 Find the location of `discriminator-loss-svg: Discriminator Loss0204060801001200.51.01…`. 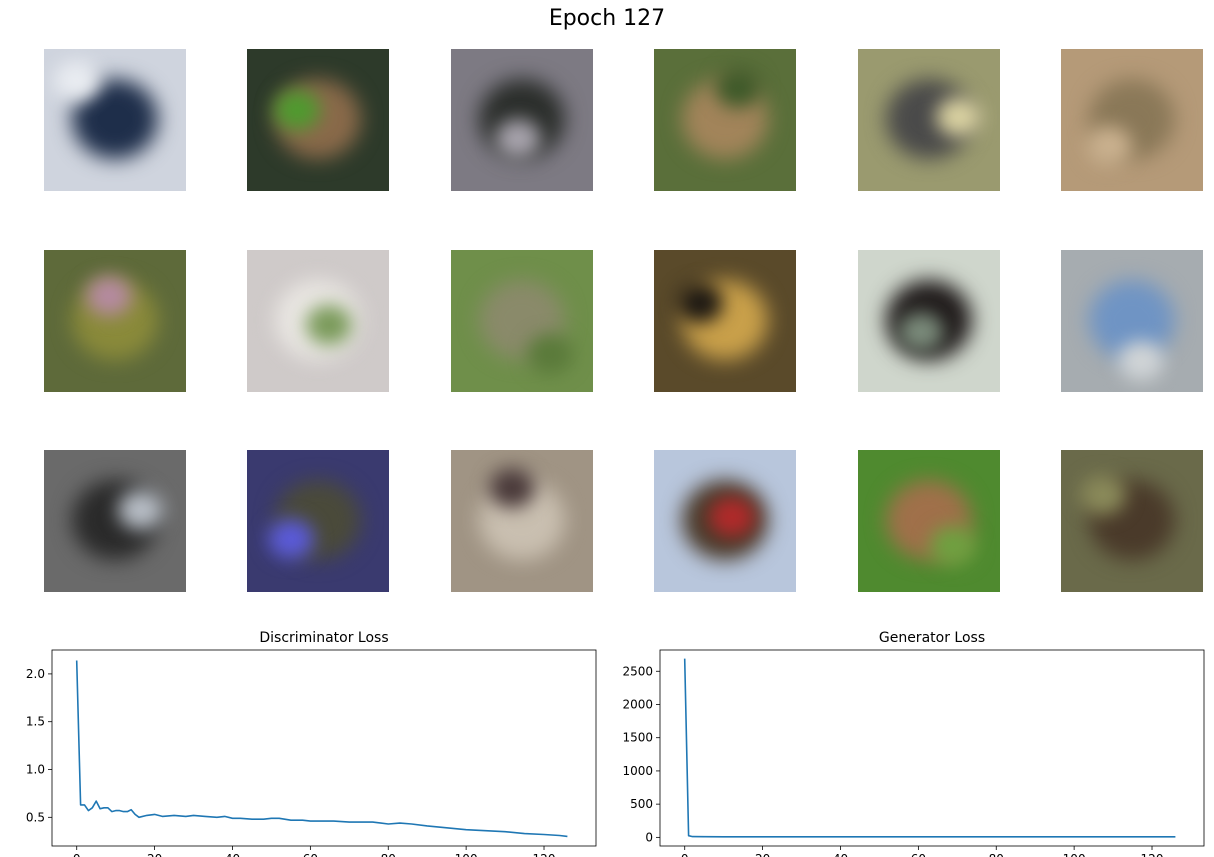

discriminator-loss-svg: Discriminator Loss0204060801001200.51.01… is located at coordinates (311, 743).